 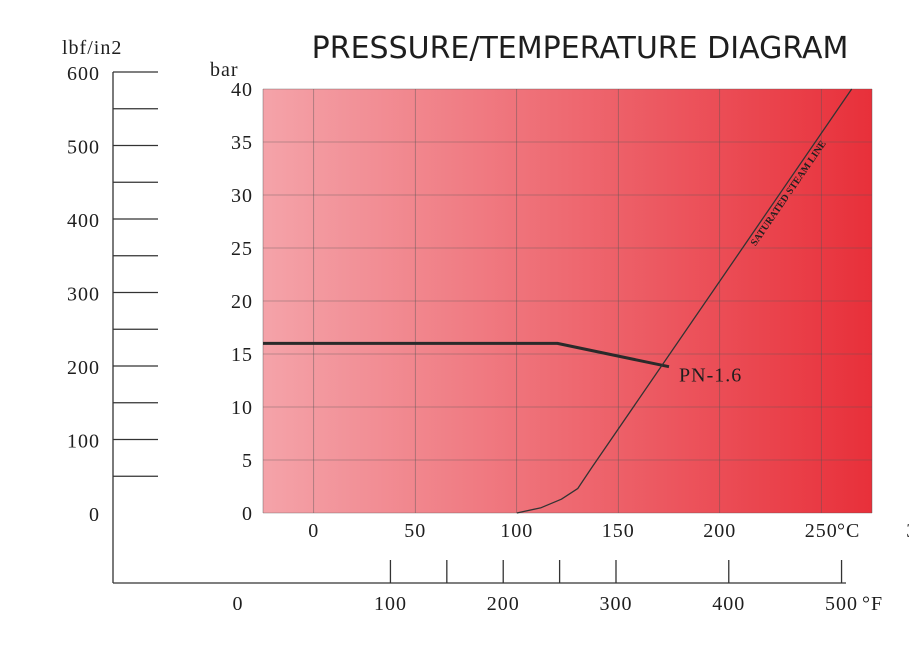 What do you see at coordinates (615, 604) in the screenshot?
I see `x-fahrenheit-tick-label: 300` at bounding box center [615, 604].